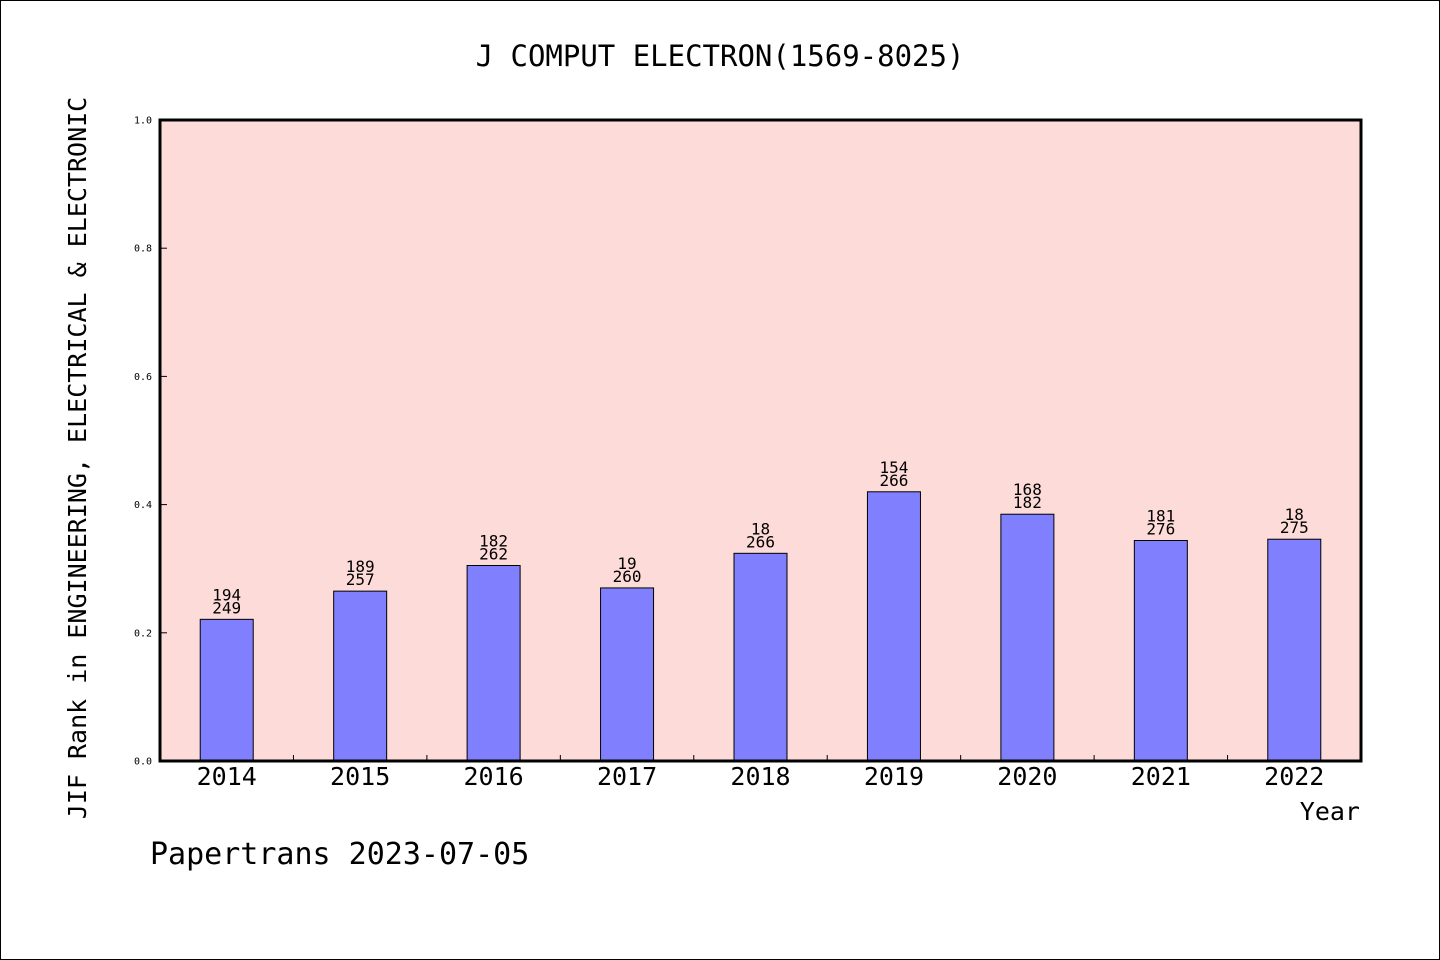 Image resolution: width=1440 pixels, height=960 pixels. I want to click on bar-label-bottom: 249, so click(226, 607).